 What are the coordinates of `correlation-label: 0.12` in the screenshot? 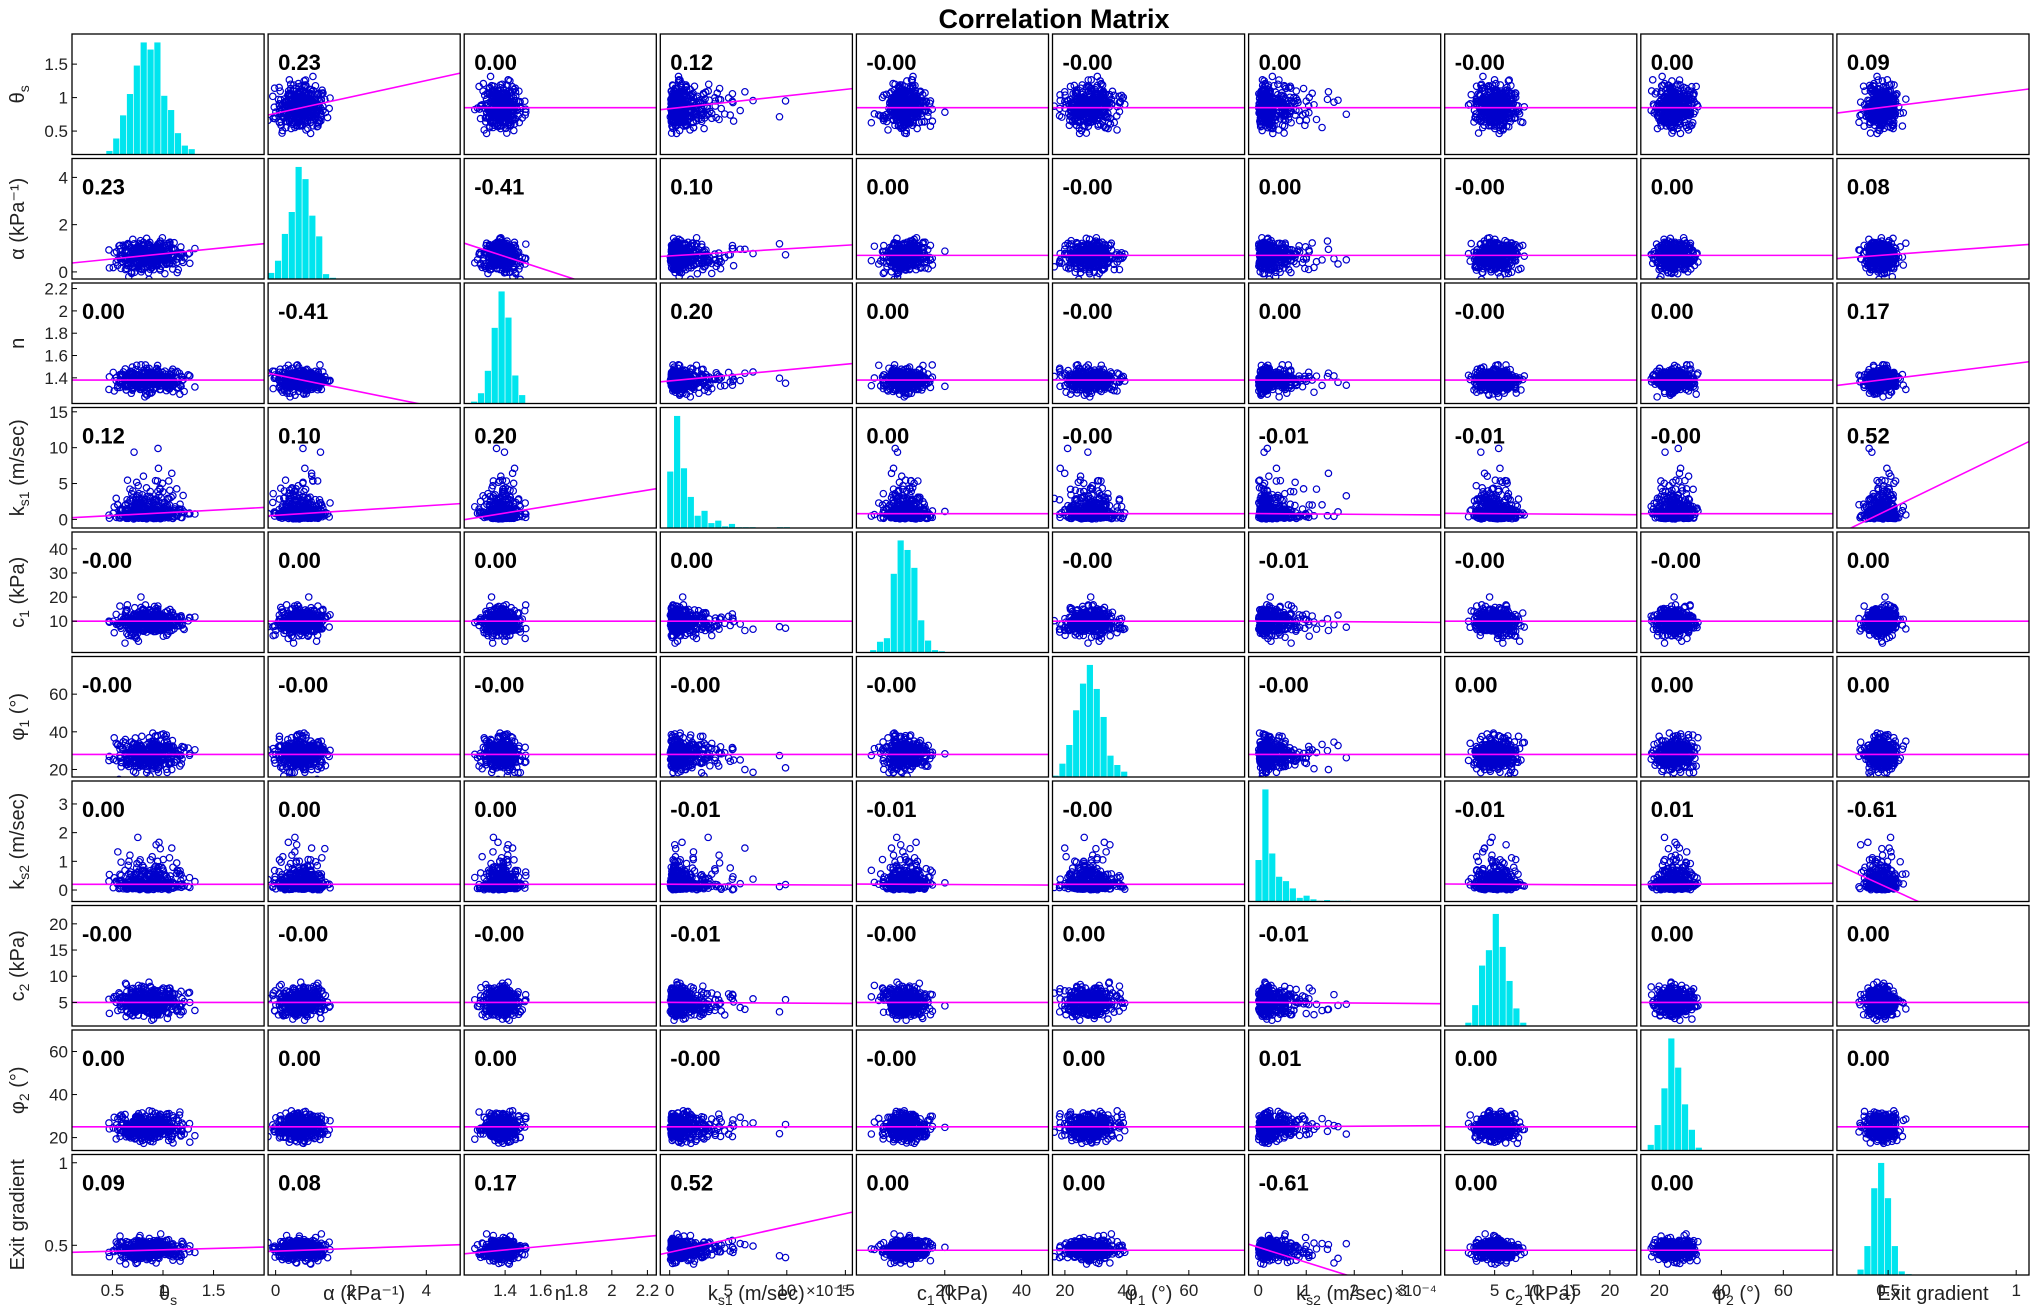 It's located at (691, 62).